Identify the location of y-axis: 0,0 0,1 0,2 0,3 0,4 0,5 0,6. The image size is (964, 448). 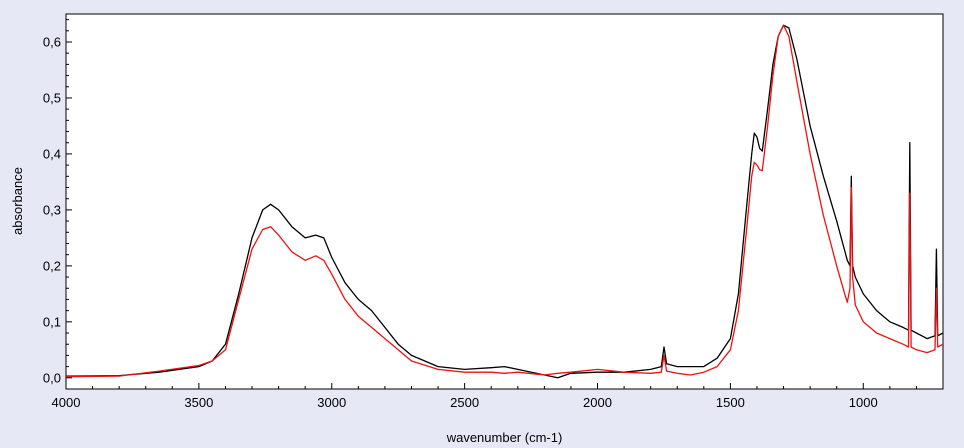
(57, 202).